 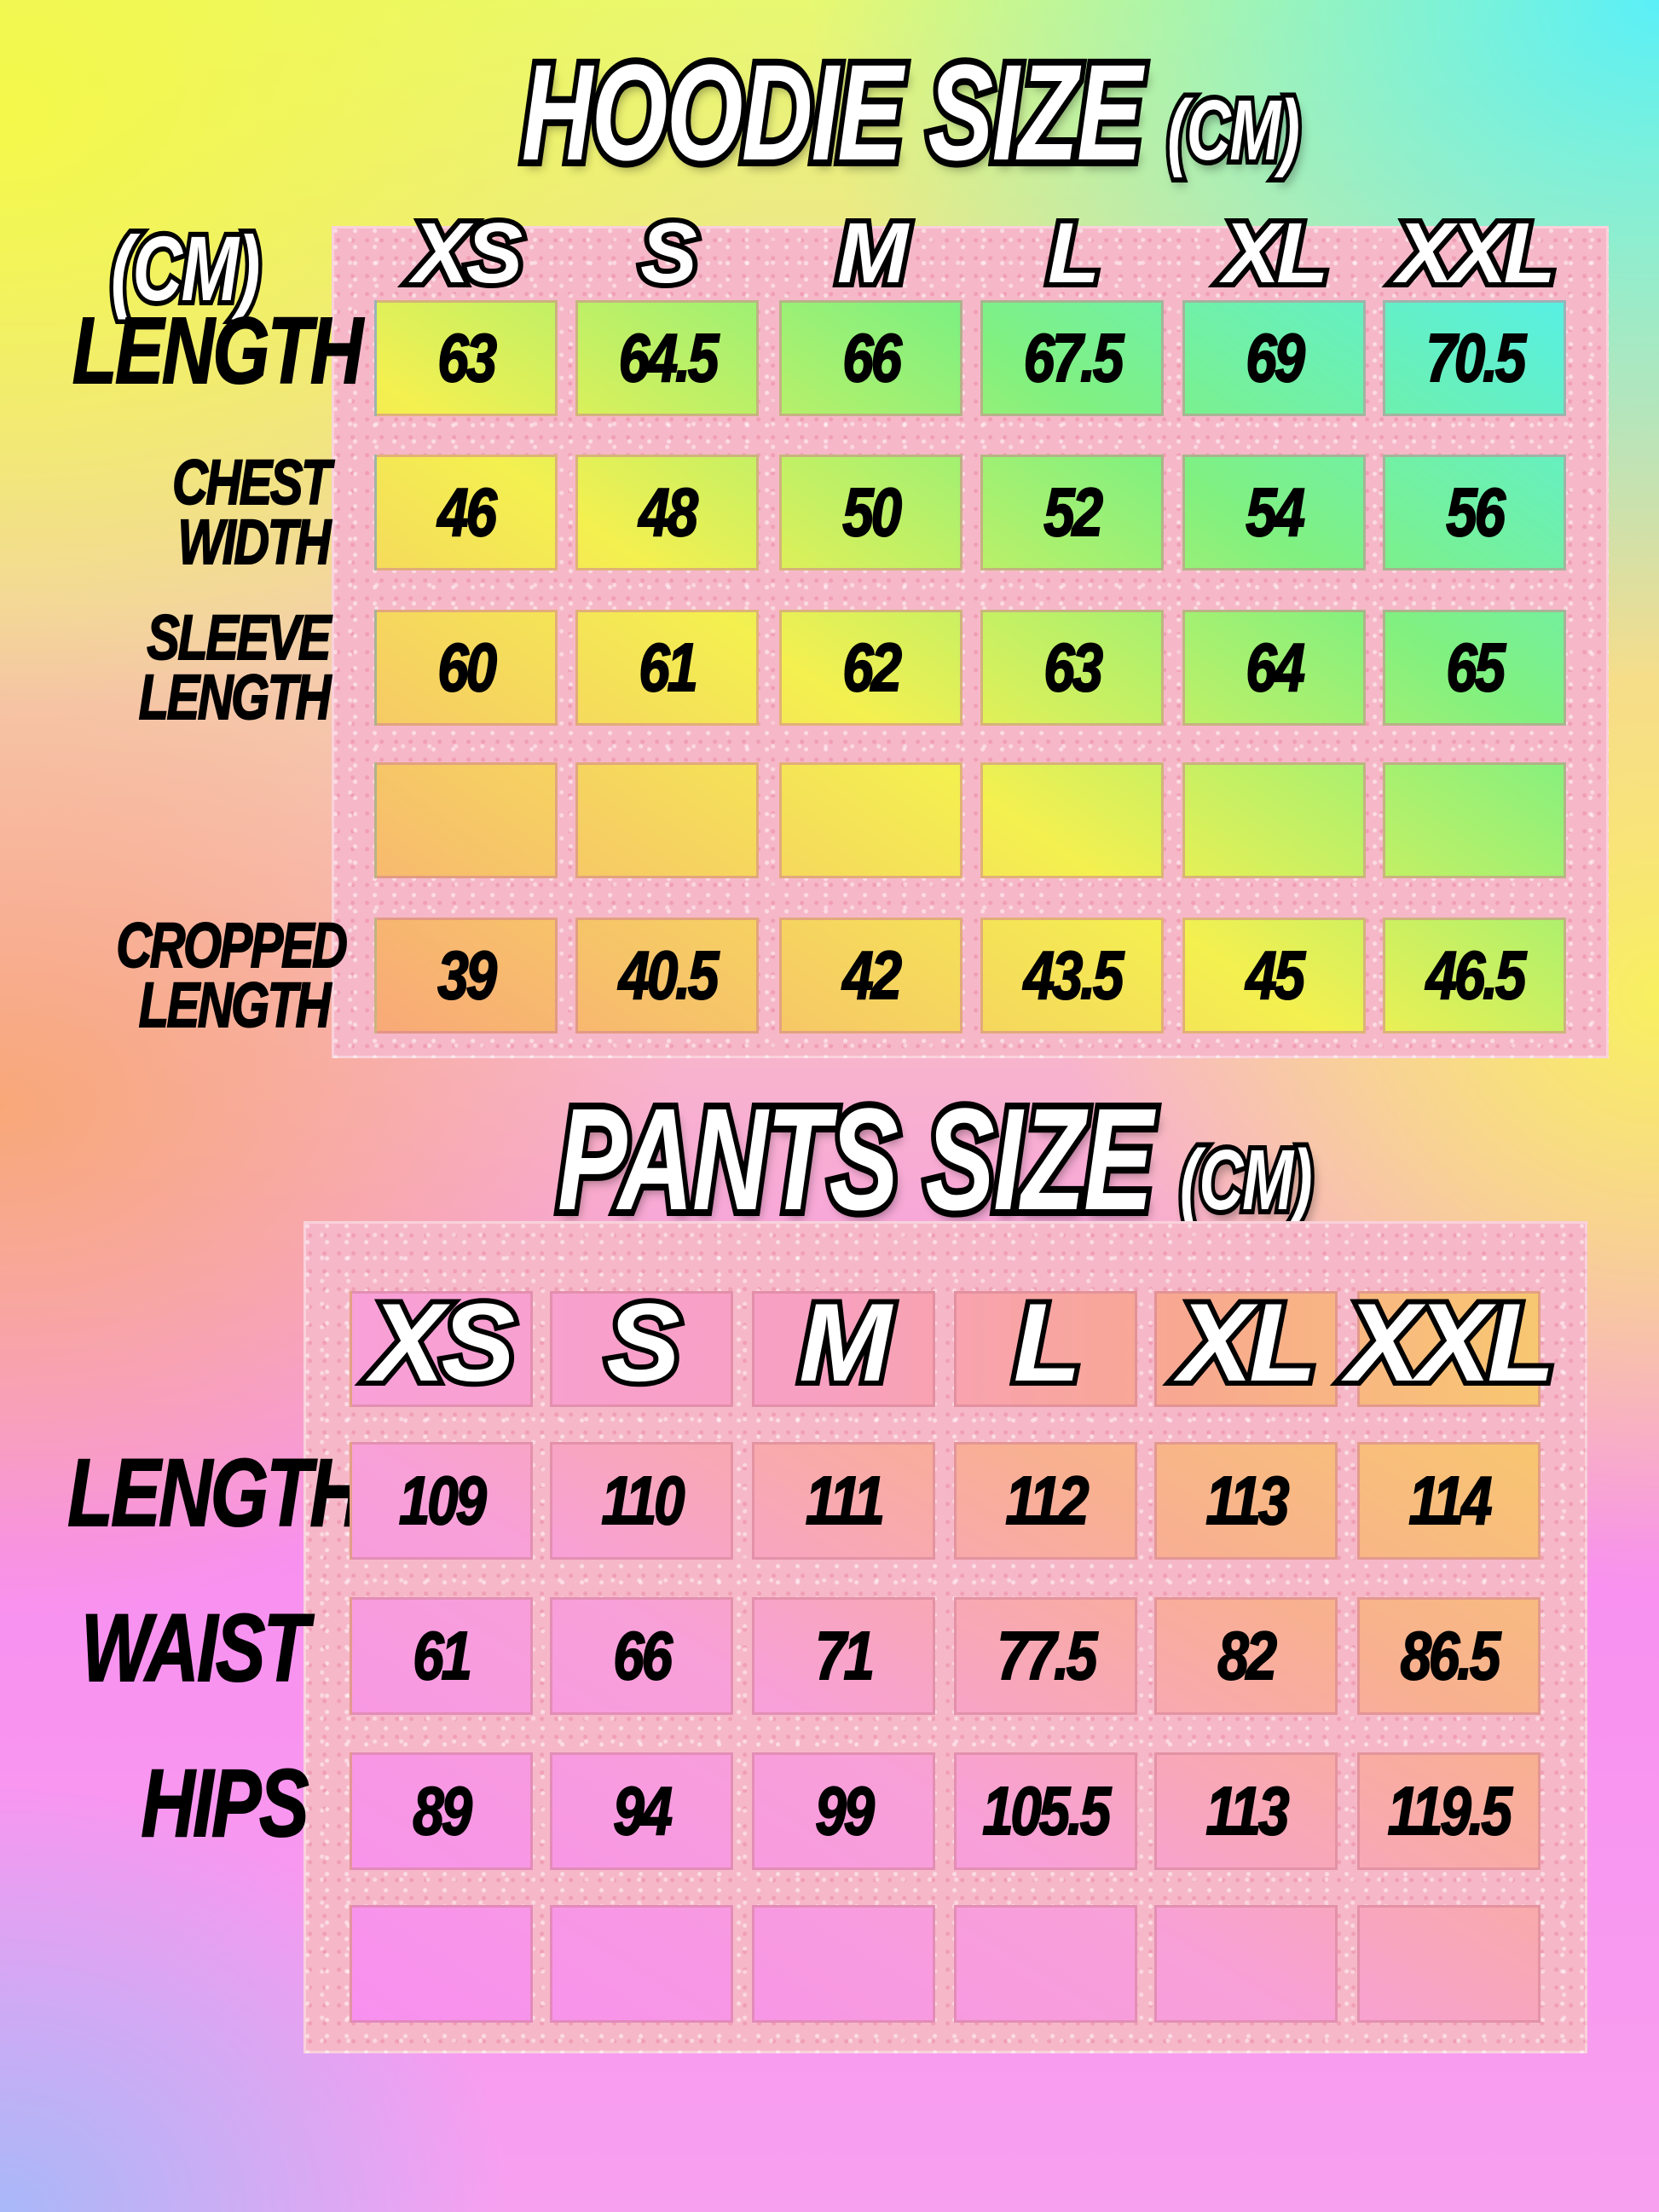 I want to click on hoodie-value-cell: 56, so click(x=1475, y=512).